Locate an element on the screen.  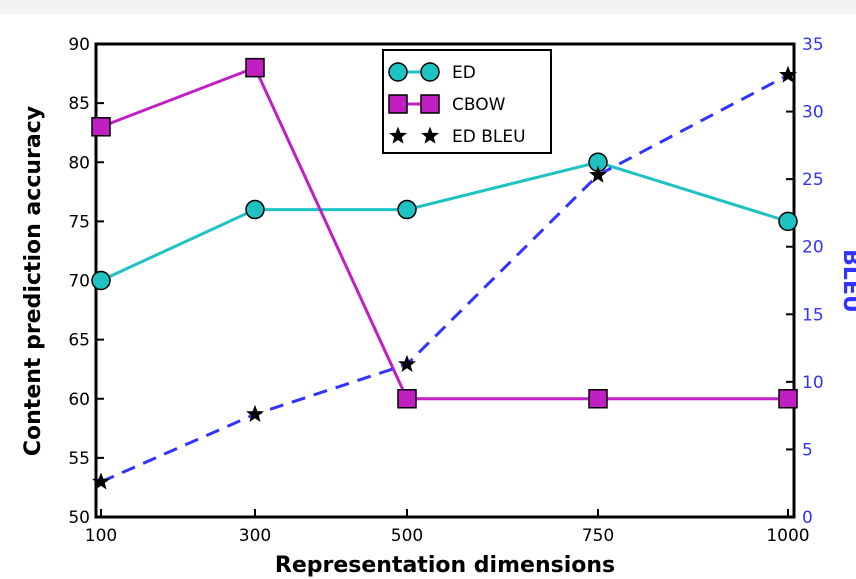
legend-entry: ED BLEU is located at coordinates (457, 136).